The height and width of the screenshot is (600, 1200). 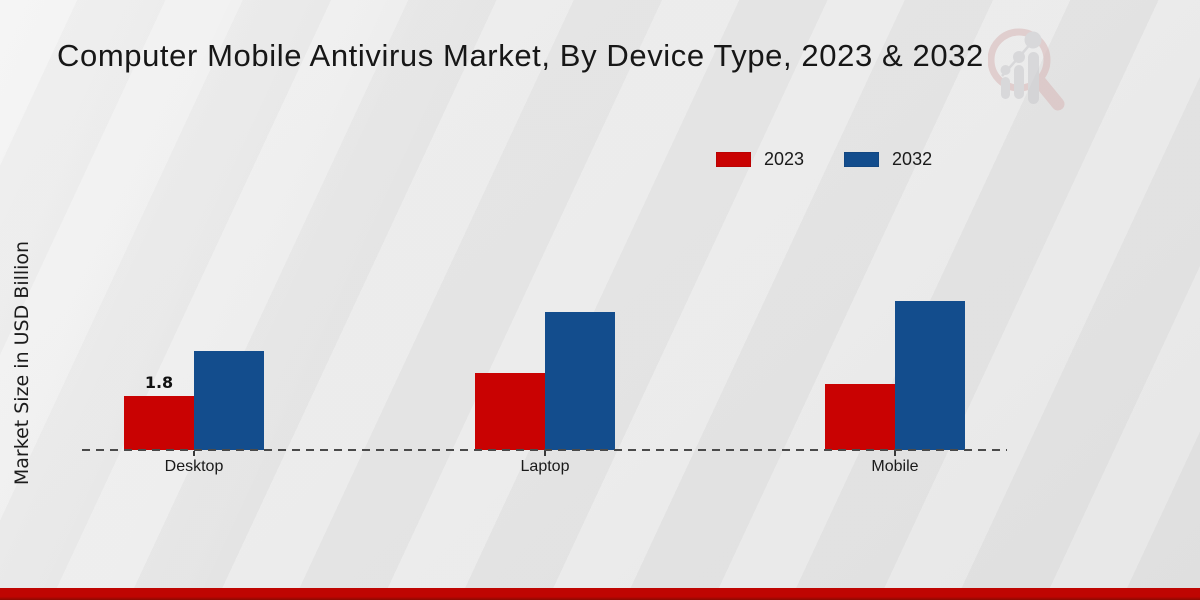 What do you see at coordinates (784, 159) in the screenshot?
I see `legend-label-2023: 2023` at bounding box center [784, 159].